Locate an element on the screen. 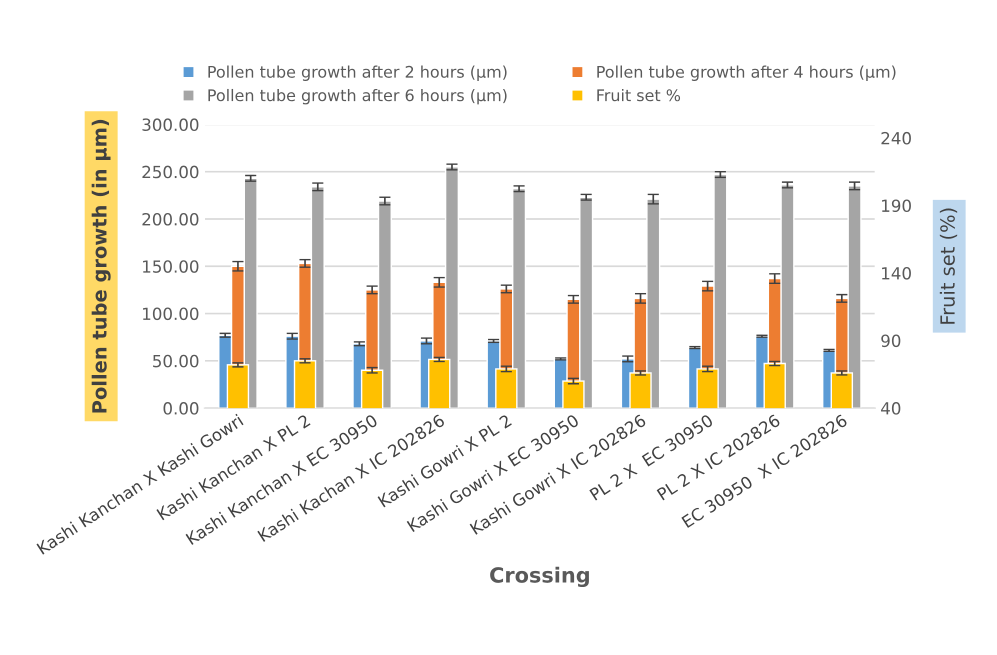 This screenshot has height=655, width=997. y-tick-label: 150.00 is located at coordinates (170, 266).